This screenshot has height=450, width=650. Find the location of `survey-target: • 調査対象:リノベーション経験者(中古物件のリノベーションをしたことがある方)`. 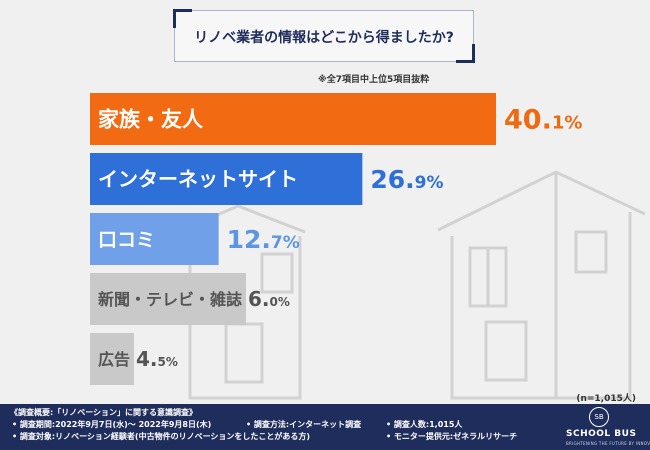

survey-target: • 調査対象:リノベーション経験者(中古物件のリノベーションをしたことがある方) is located at coordinates (161, 436).